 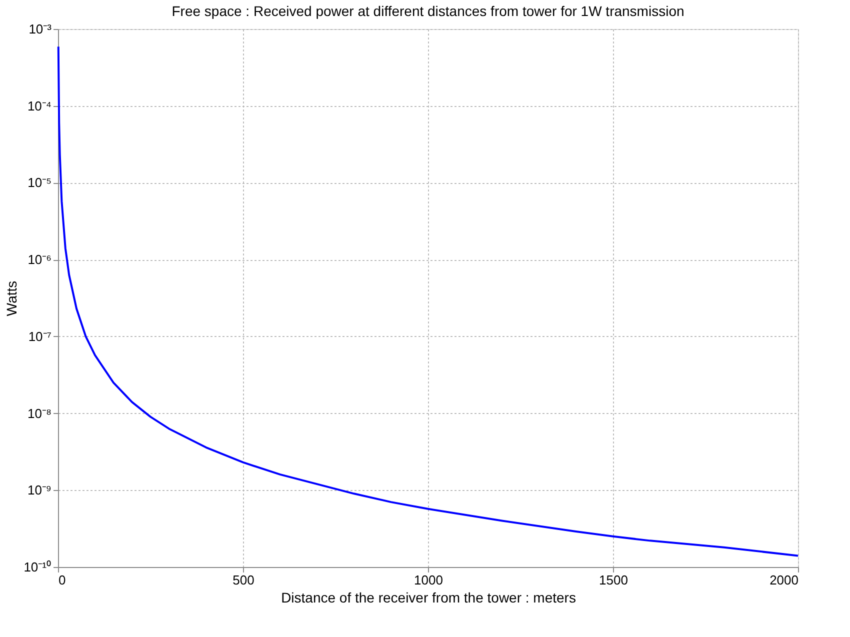 What do you see at coordinates (40, 182) in the screenshot?
I see `y-tick-label: 10⁻⁵` at bounding box center [40, 182].